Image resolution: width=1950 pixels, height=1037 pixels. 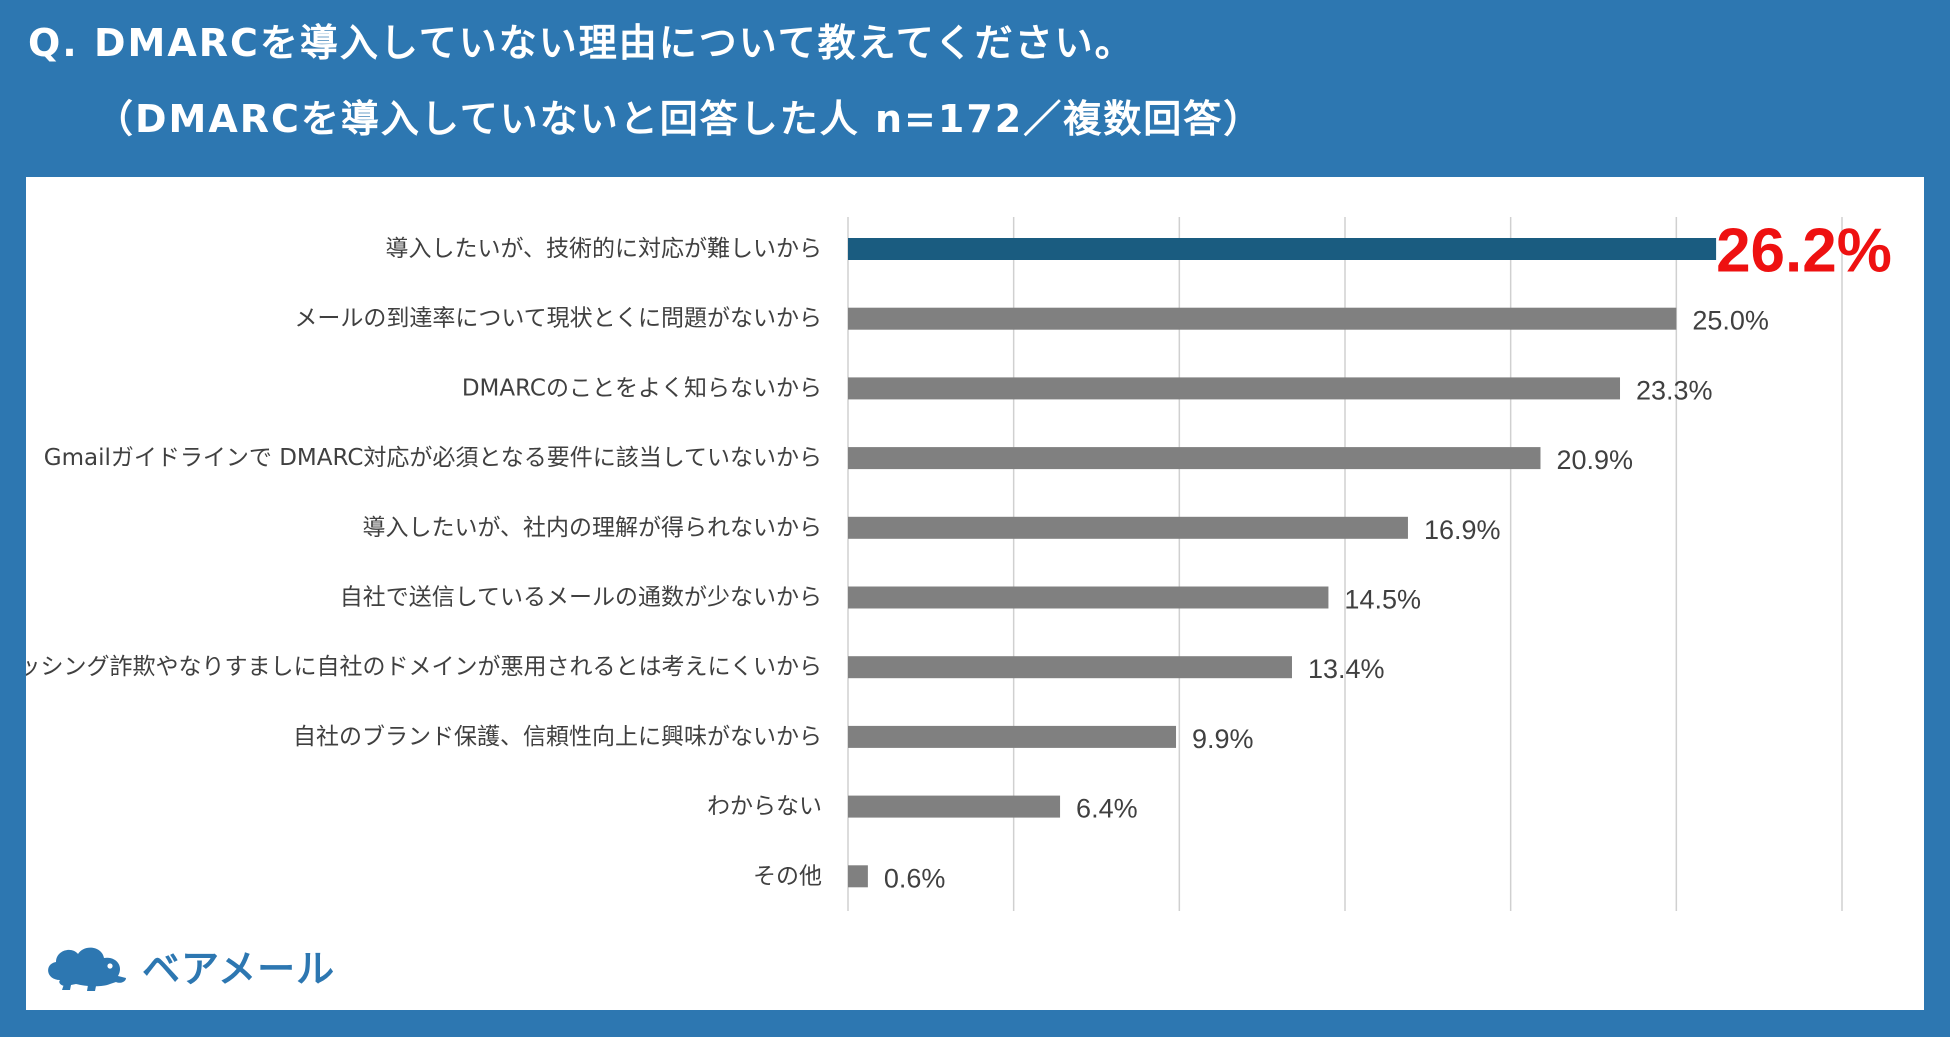 I want to click on value-label: 23.3%, so click(x=1674, y=390).